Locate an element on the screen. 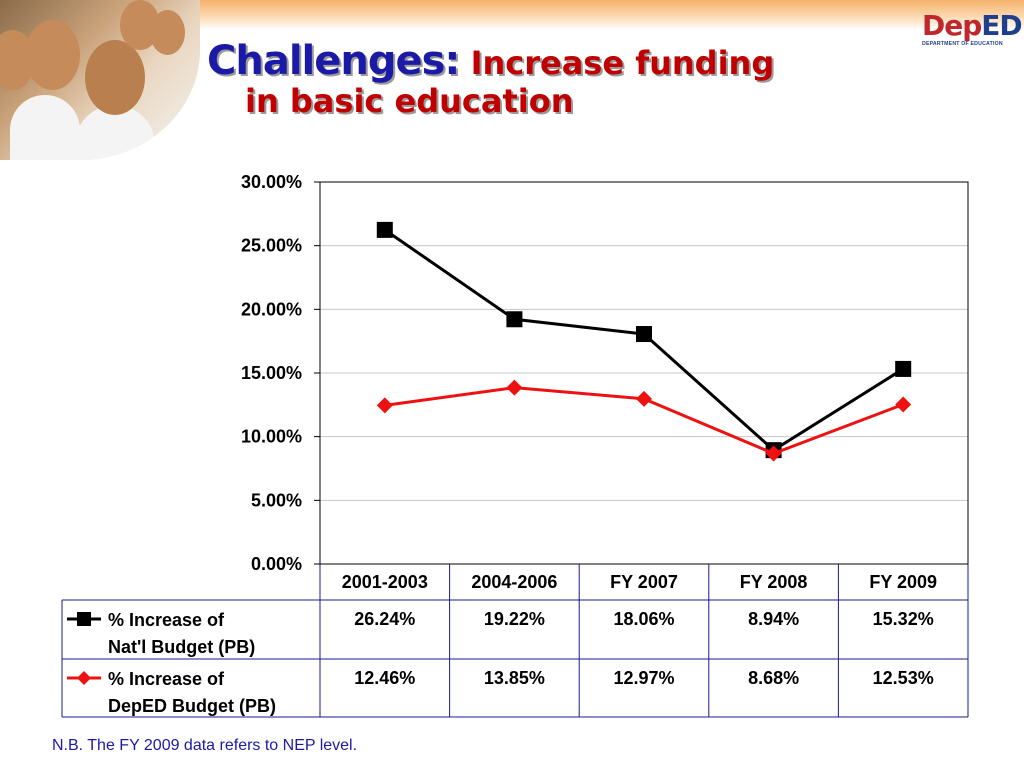 The height and width of the screenshot is (768, 1024). title-line2: in basic education is located at coordinates (409, 101).